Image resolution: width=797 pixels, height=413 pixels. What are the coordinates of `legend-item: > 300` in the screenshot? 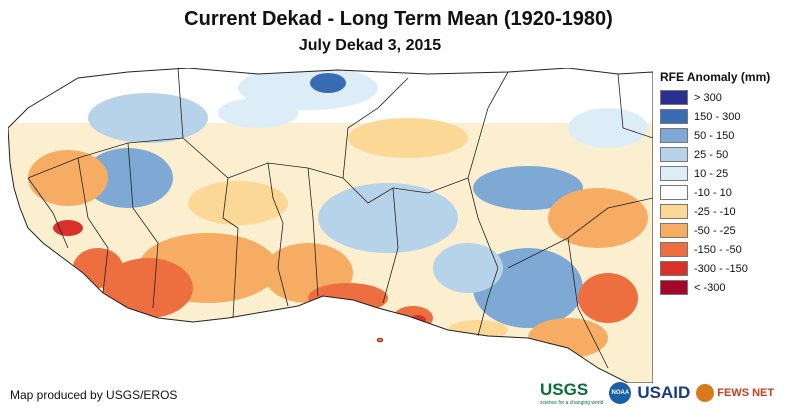 It's located at (727, 97).